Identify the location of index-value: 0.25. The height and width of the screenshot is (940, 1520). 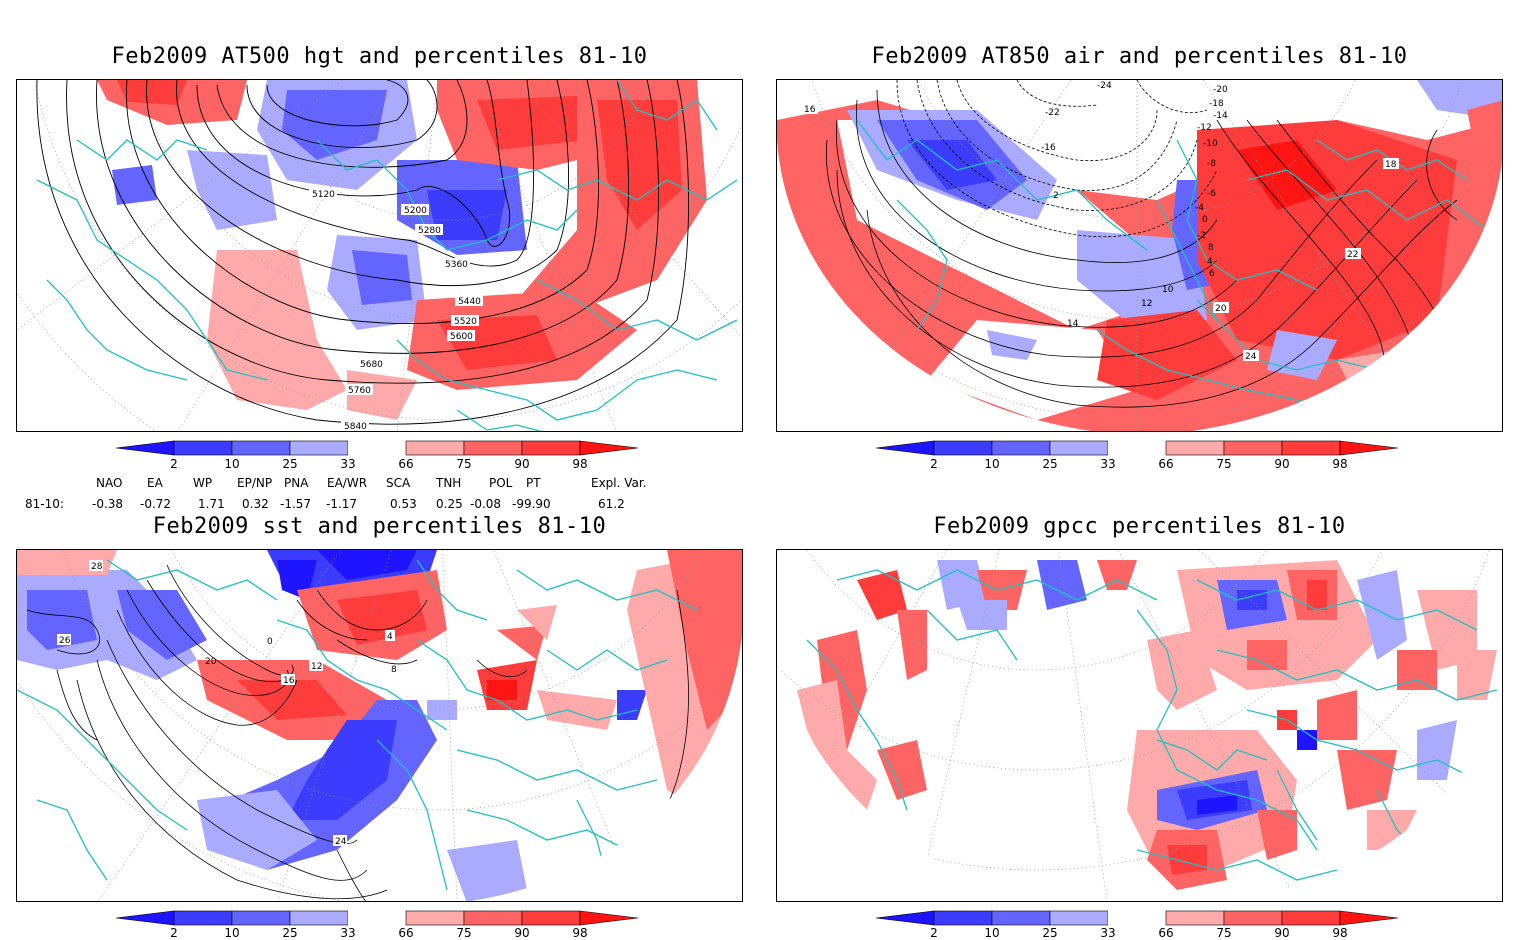
(449, 504).